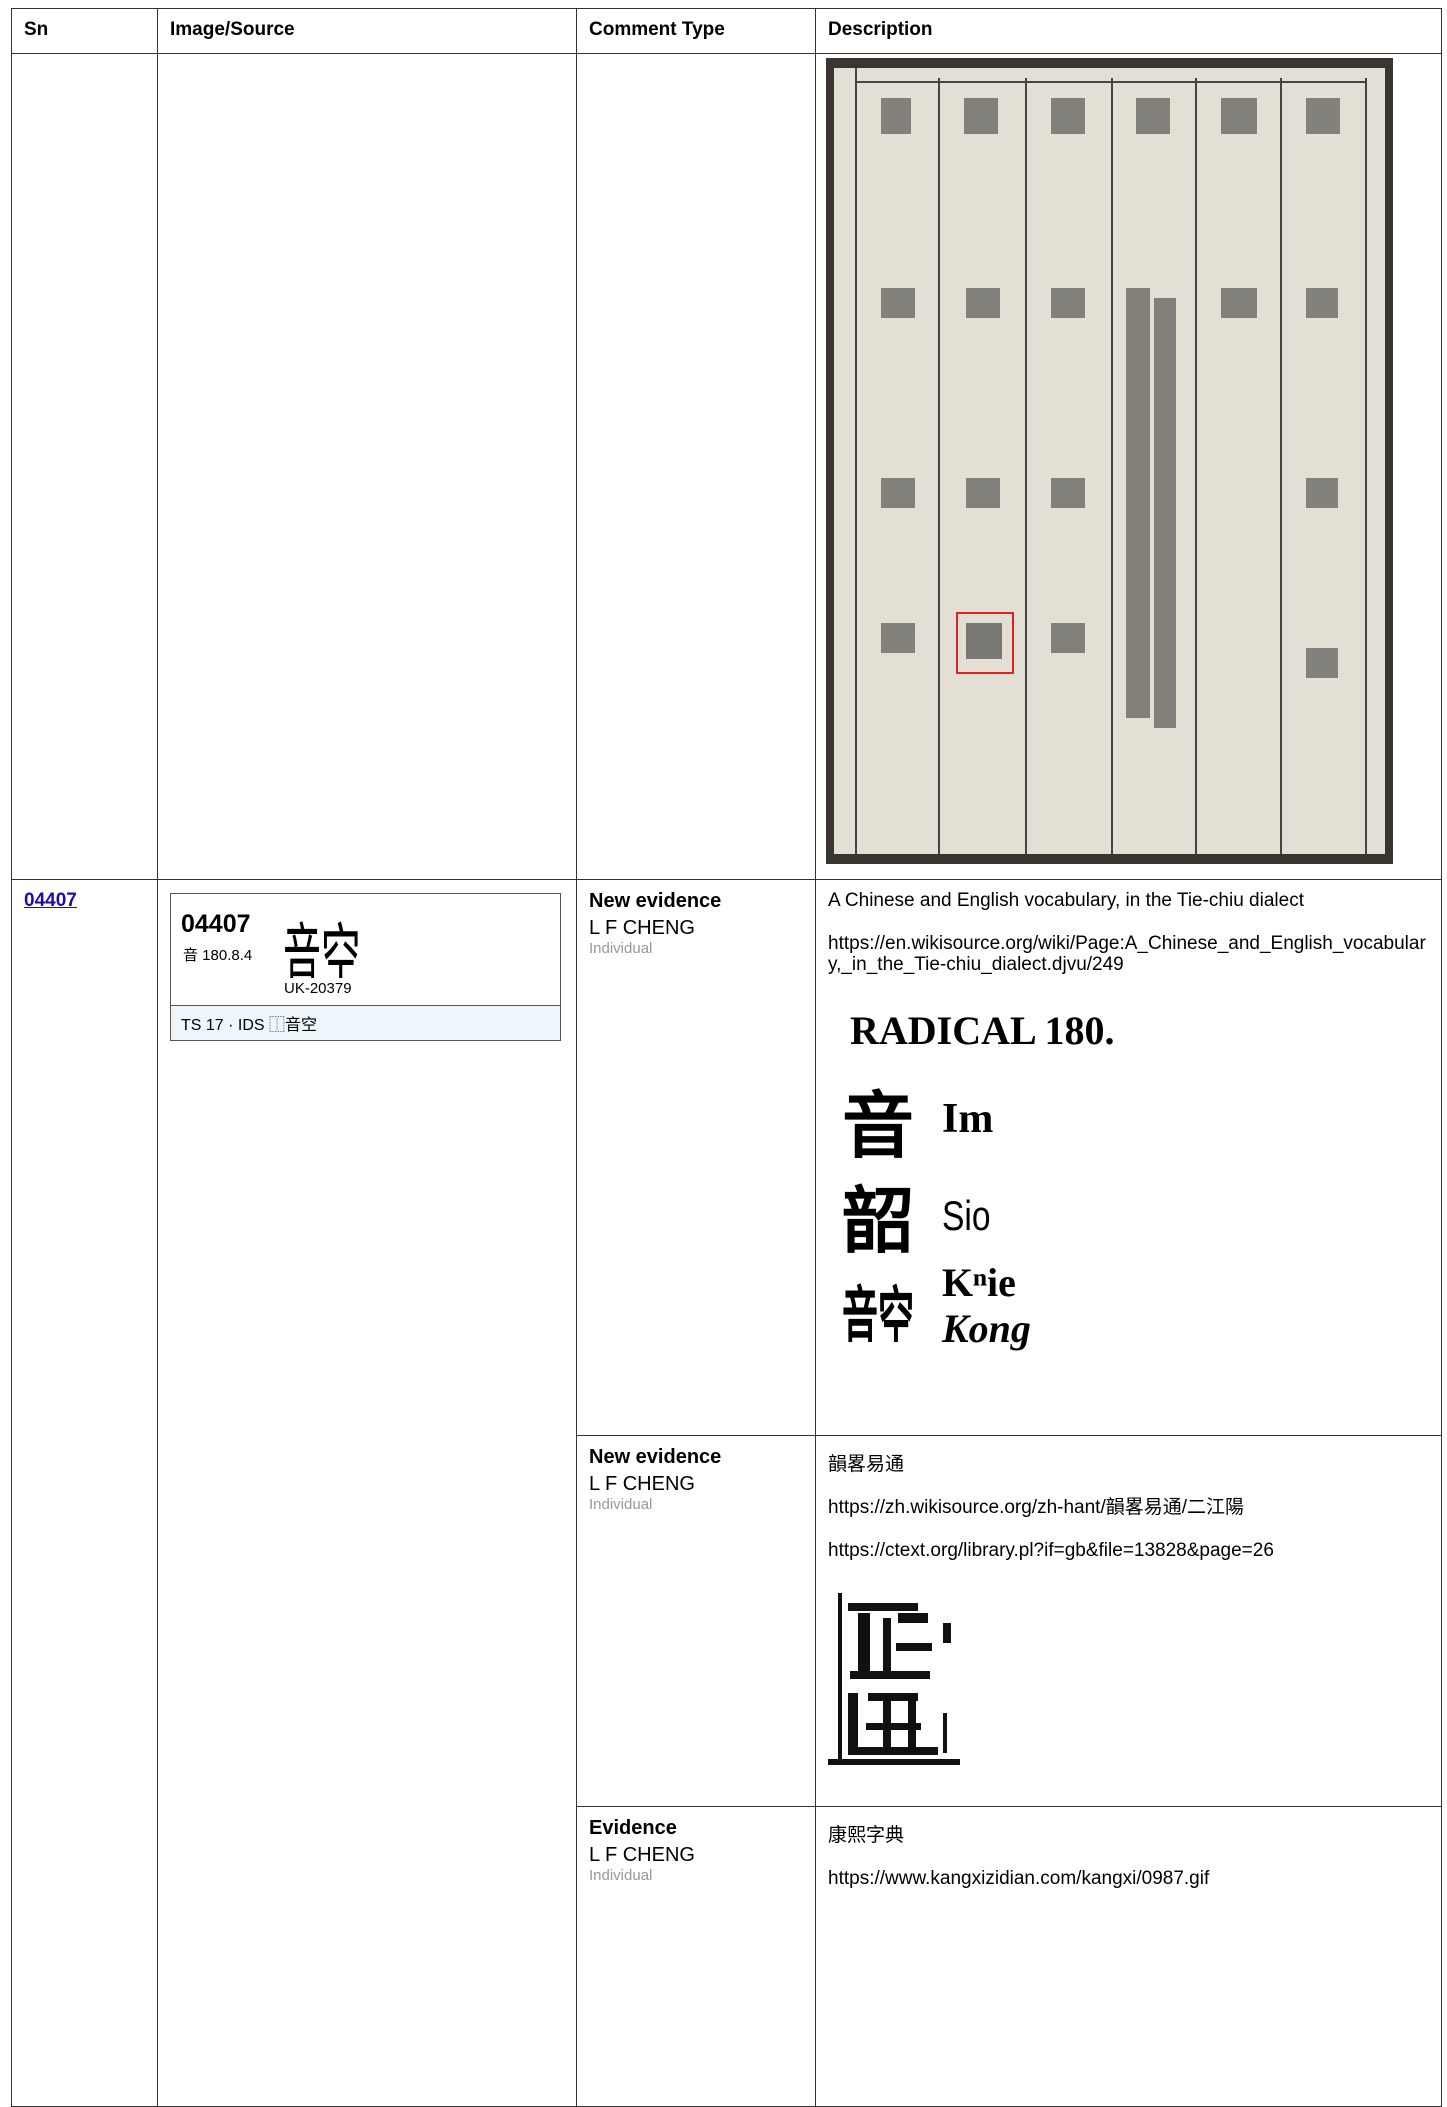  Describe the element at coordinates (696, 31) in the screenshot. I see `header-cell: Comment Type` at that location.